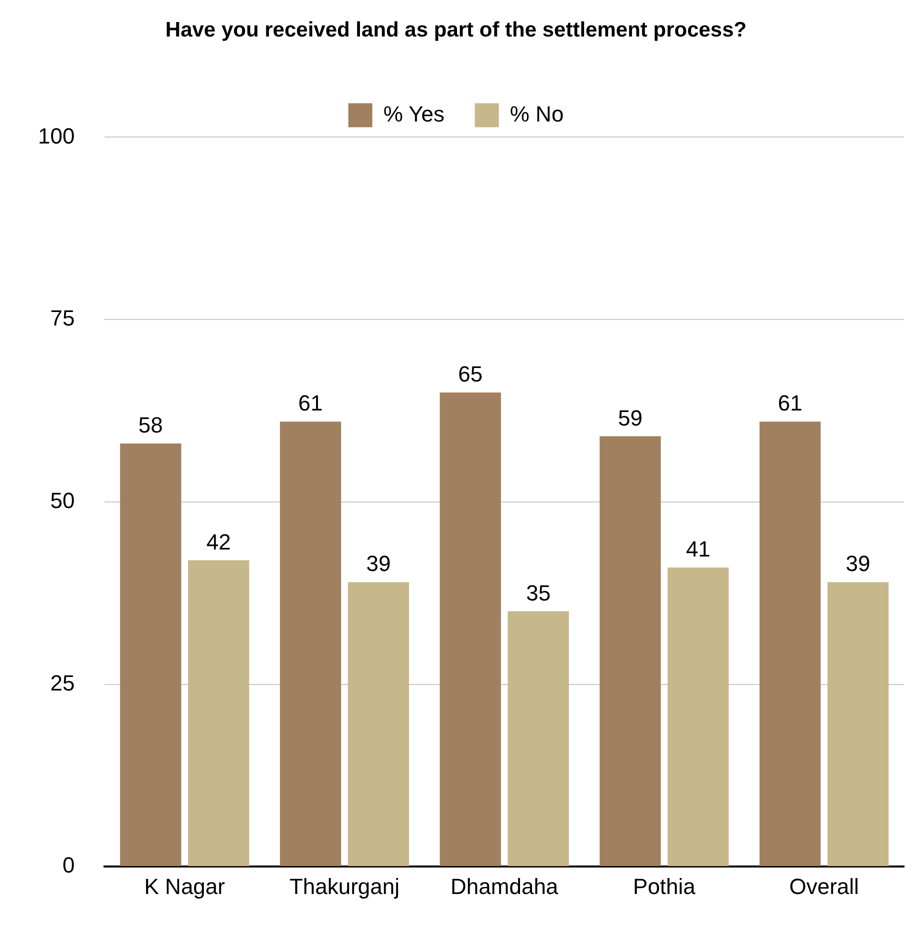  What do you see at coordinates (344, 886) in the screenshot?
I see `x-tick-label: Thakurganj` at bounding box center [344, 886].